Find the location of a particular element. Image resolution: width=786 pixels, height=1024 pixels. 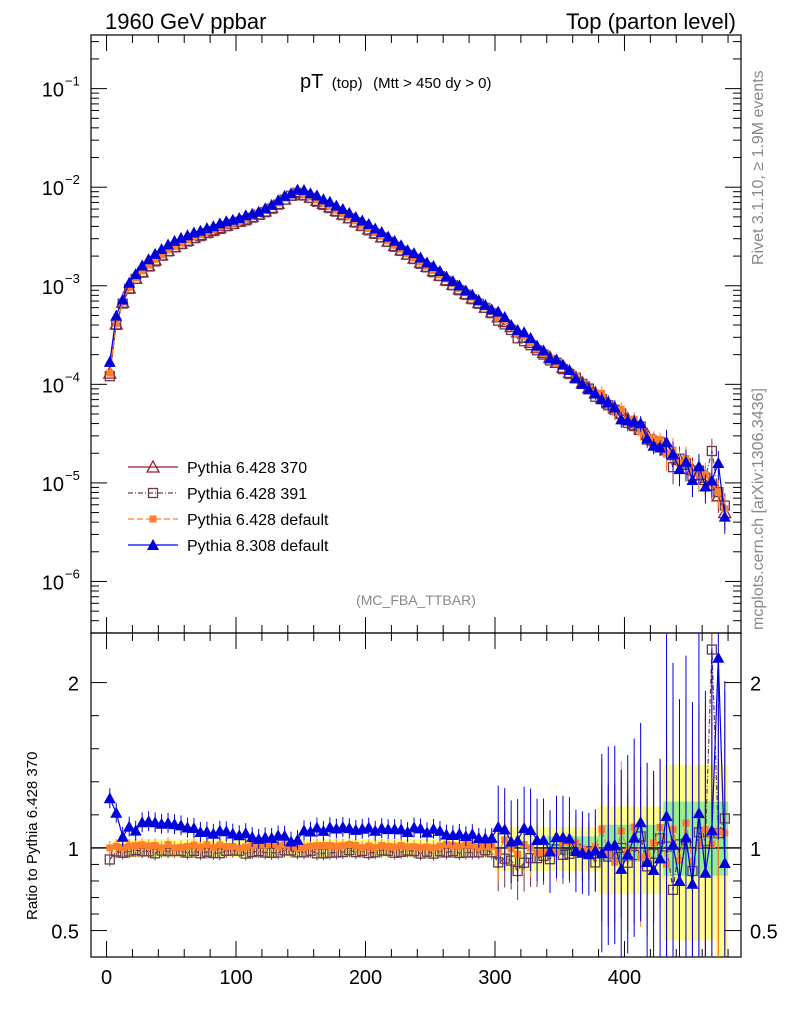

x-tick-label: 200 is located at coordinates (365, 978).